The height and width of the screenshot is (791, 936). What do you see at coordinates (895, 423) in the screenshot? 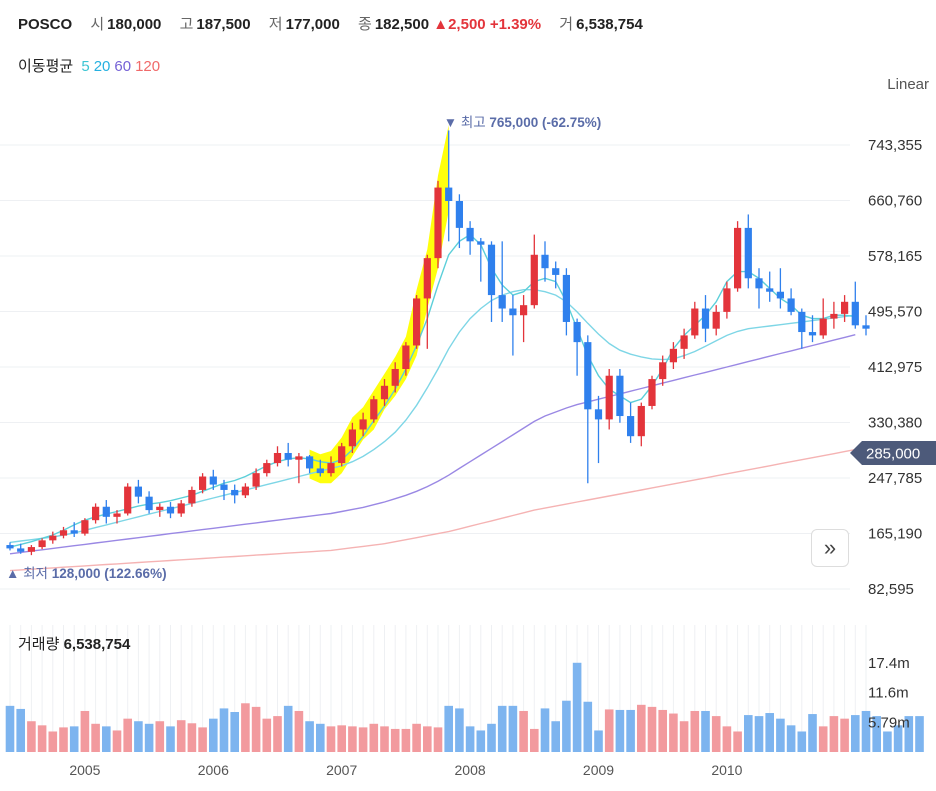
I see `y-tick-label: 330,380` at bounding box center [895, 423].